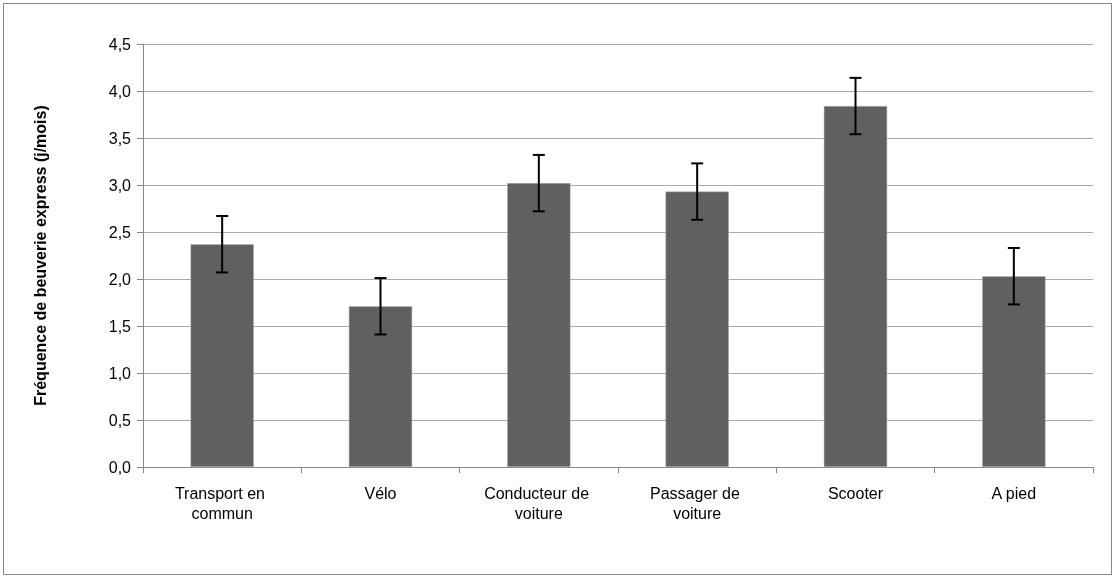 Image resolution: width=1117 pixels, height=580 pixels. Describe the element at coordinates (120, 326) in the screenshot. I see `y-tick-label: 1,5` at that location.